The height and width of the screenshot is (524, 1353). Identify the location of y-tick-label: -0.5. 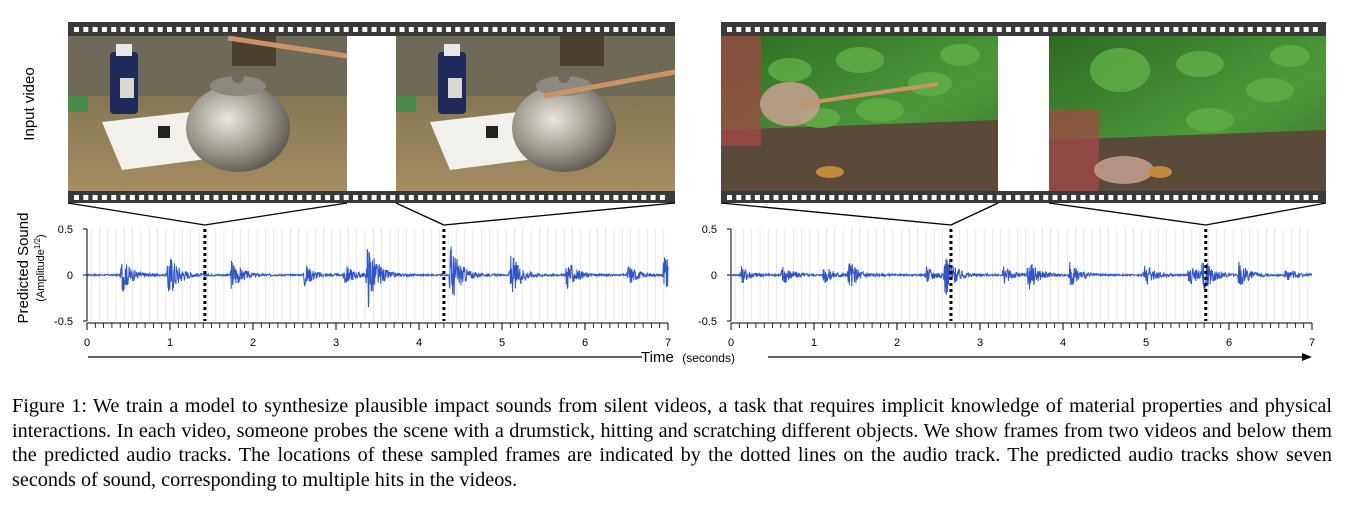
(63, 322).